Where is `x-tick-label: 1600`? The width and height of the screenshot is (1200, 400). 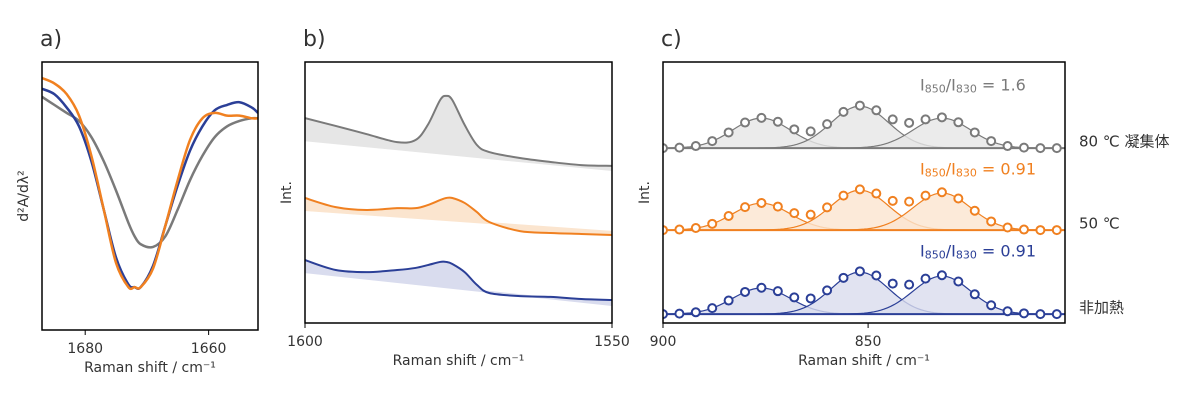 x-tick-label: 1600 is located at coordinates (305, 342).